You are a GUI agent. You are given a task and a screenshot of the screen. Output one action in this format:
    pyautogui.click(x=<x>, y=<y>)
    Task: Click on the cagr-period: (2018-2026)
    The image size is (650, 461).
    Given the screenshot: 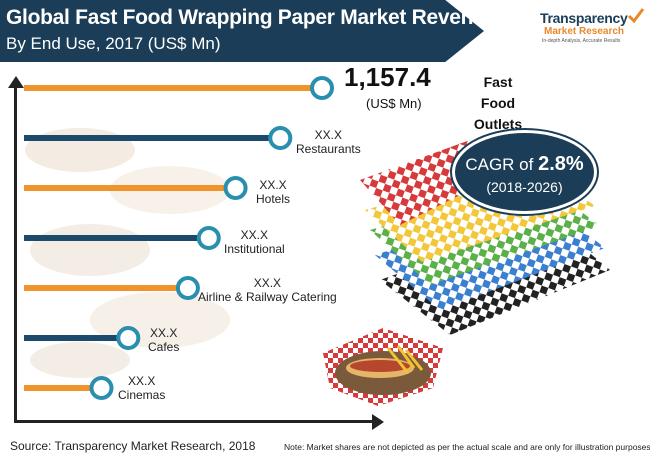 What is the action you would take?
    pyautogui.click(x=524, y=187)
    